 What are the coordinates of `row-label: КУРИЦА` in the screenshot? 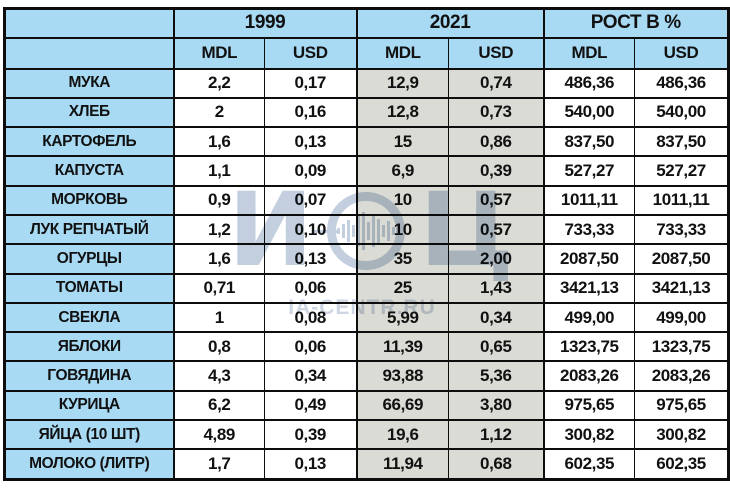 It's located at (89, 405).